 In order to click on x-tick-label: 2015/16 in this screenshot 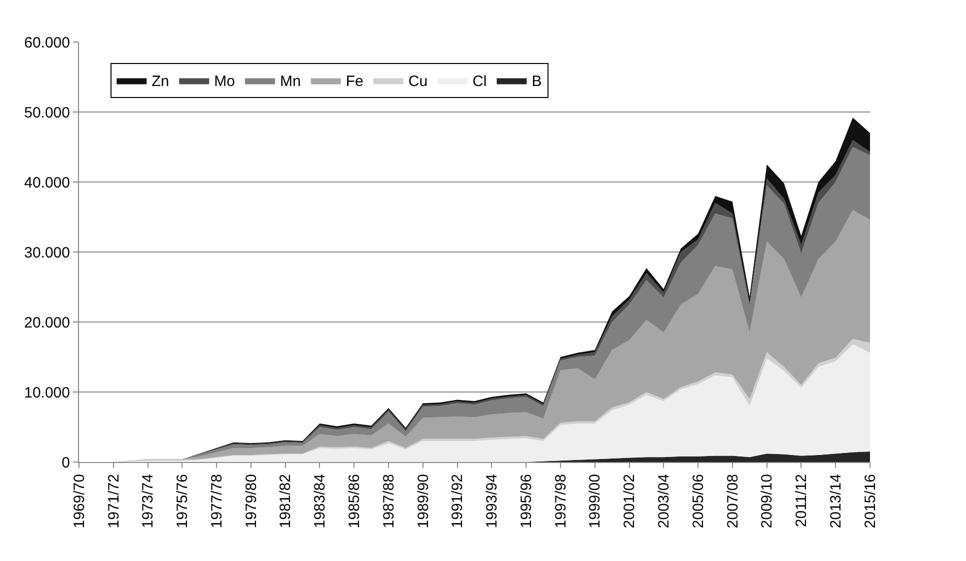, I will do `click(870, 501)`.